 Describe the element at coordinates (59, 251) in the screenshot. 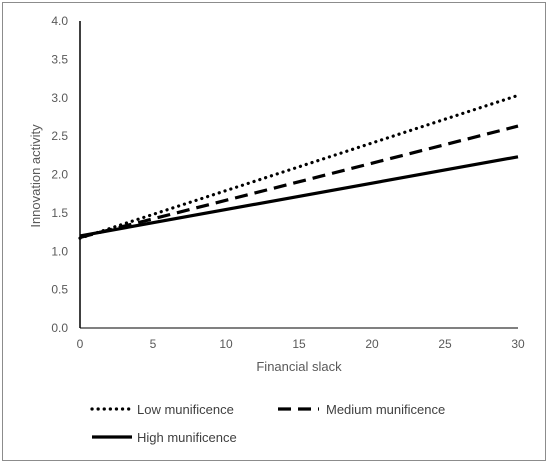

I see `y-tick-label: 1.0` at that location.